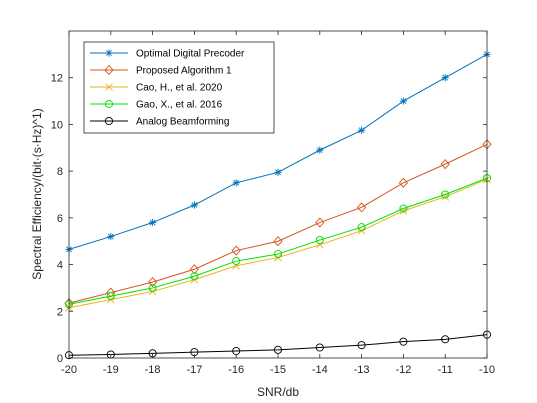  What do you see at coordinates (278, 392) in the screenshot?
I see `x-axis-title: SNR/db` at bounding box center [278, 392].